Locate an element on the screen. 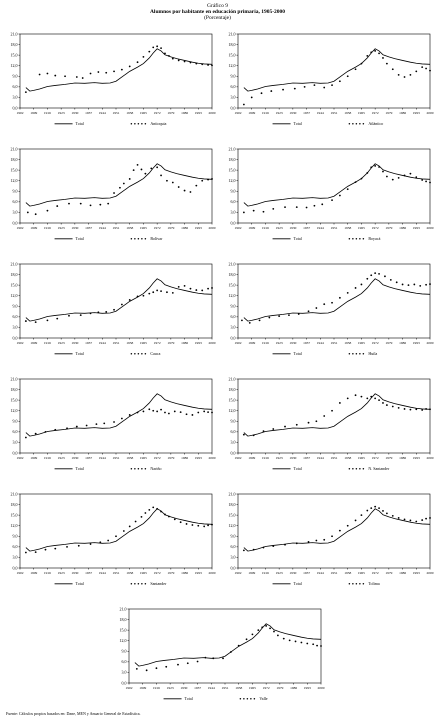 The height and width of the screenshot is (727, 435). legend-label-total: Total is located at coordinates (80, 353).